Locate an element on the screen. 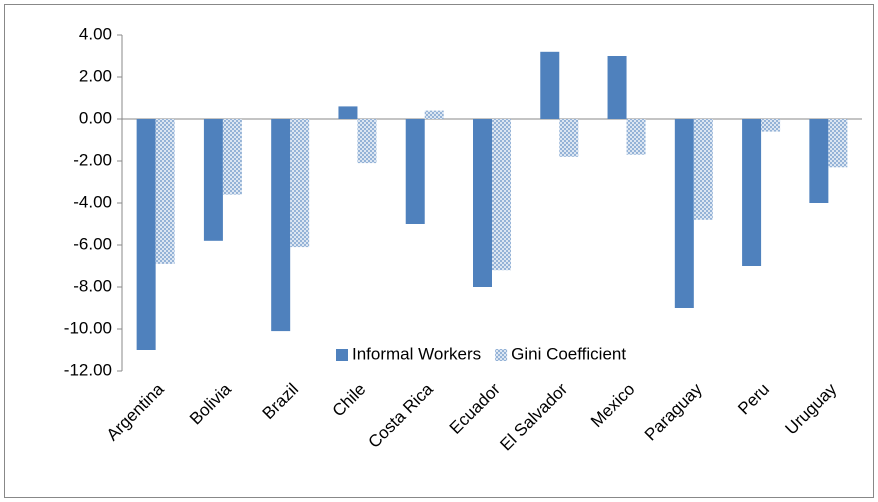 The width and height of the screenshot is (878, 502). y-tick-label: -6.00 is located at coordinates (92, 243).